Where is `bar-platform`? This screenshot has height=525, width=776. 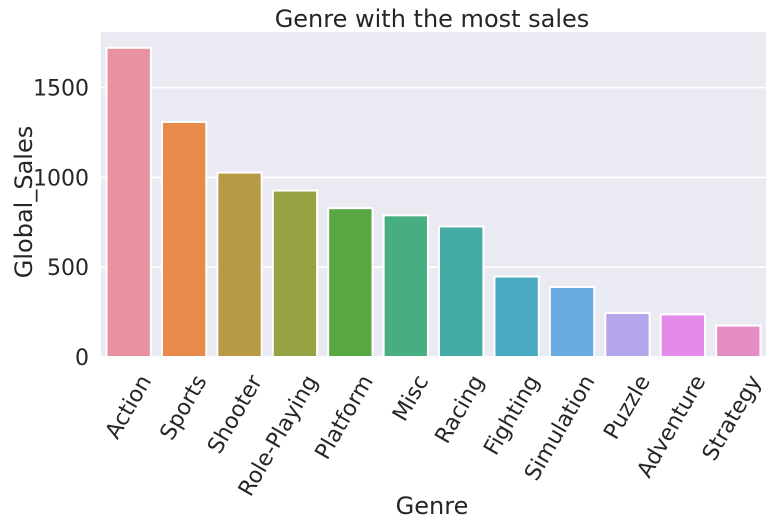
bar-platform is located at coordinates (350, 282).